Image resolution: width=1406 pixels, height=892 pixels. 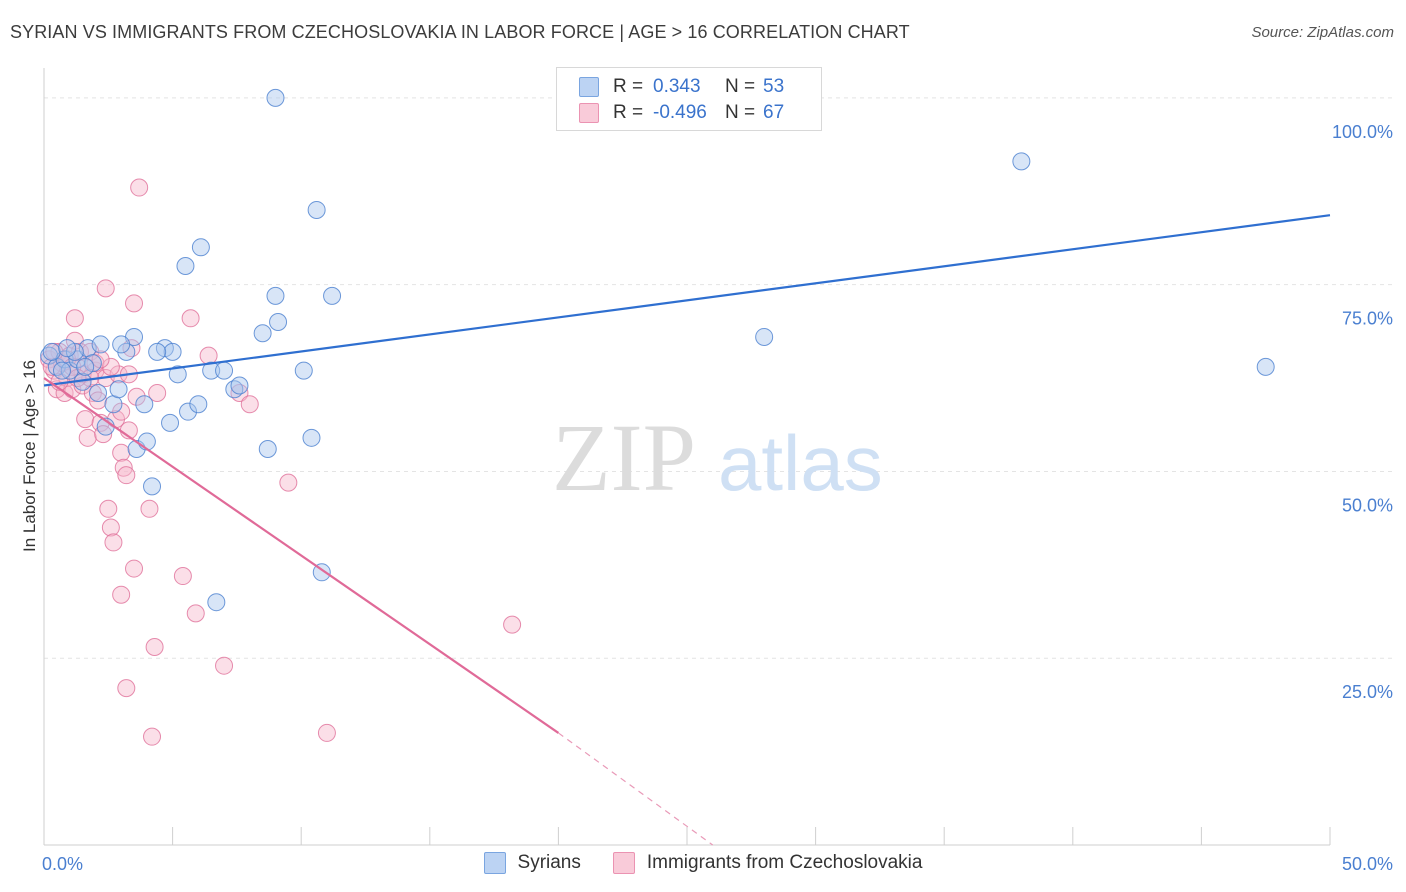 I want to click on watermark-zip: ZIP, so click(x=624, y=457).